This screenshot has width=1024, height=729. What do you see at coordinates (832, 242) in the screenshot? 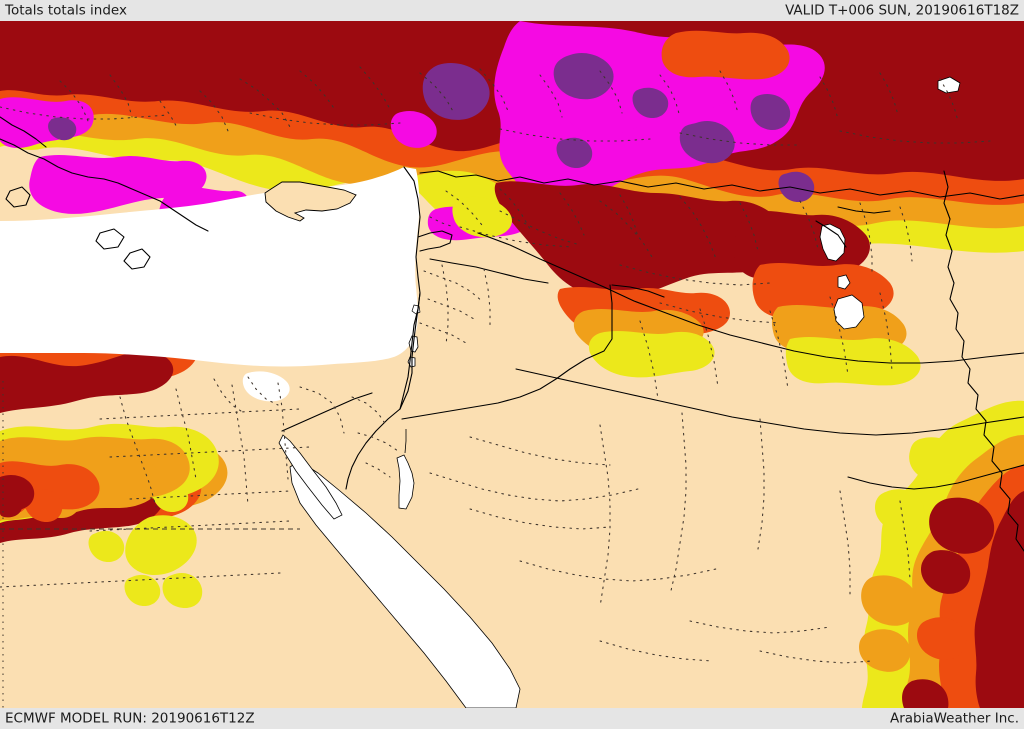
I see `persian-gulf-qatar` at bounding box center [832, 242].